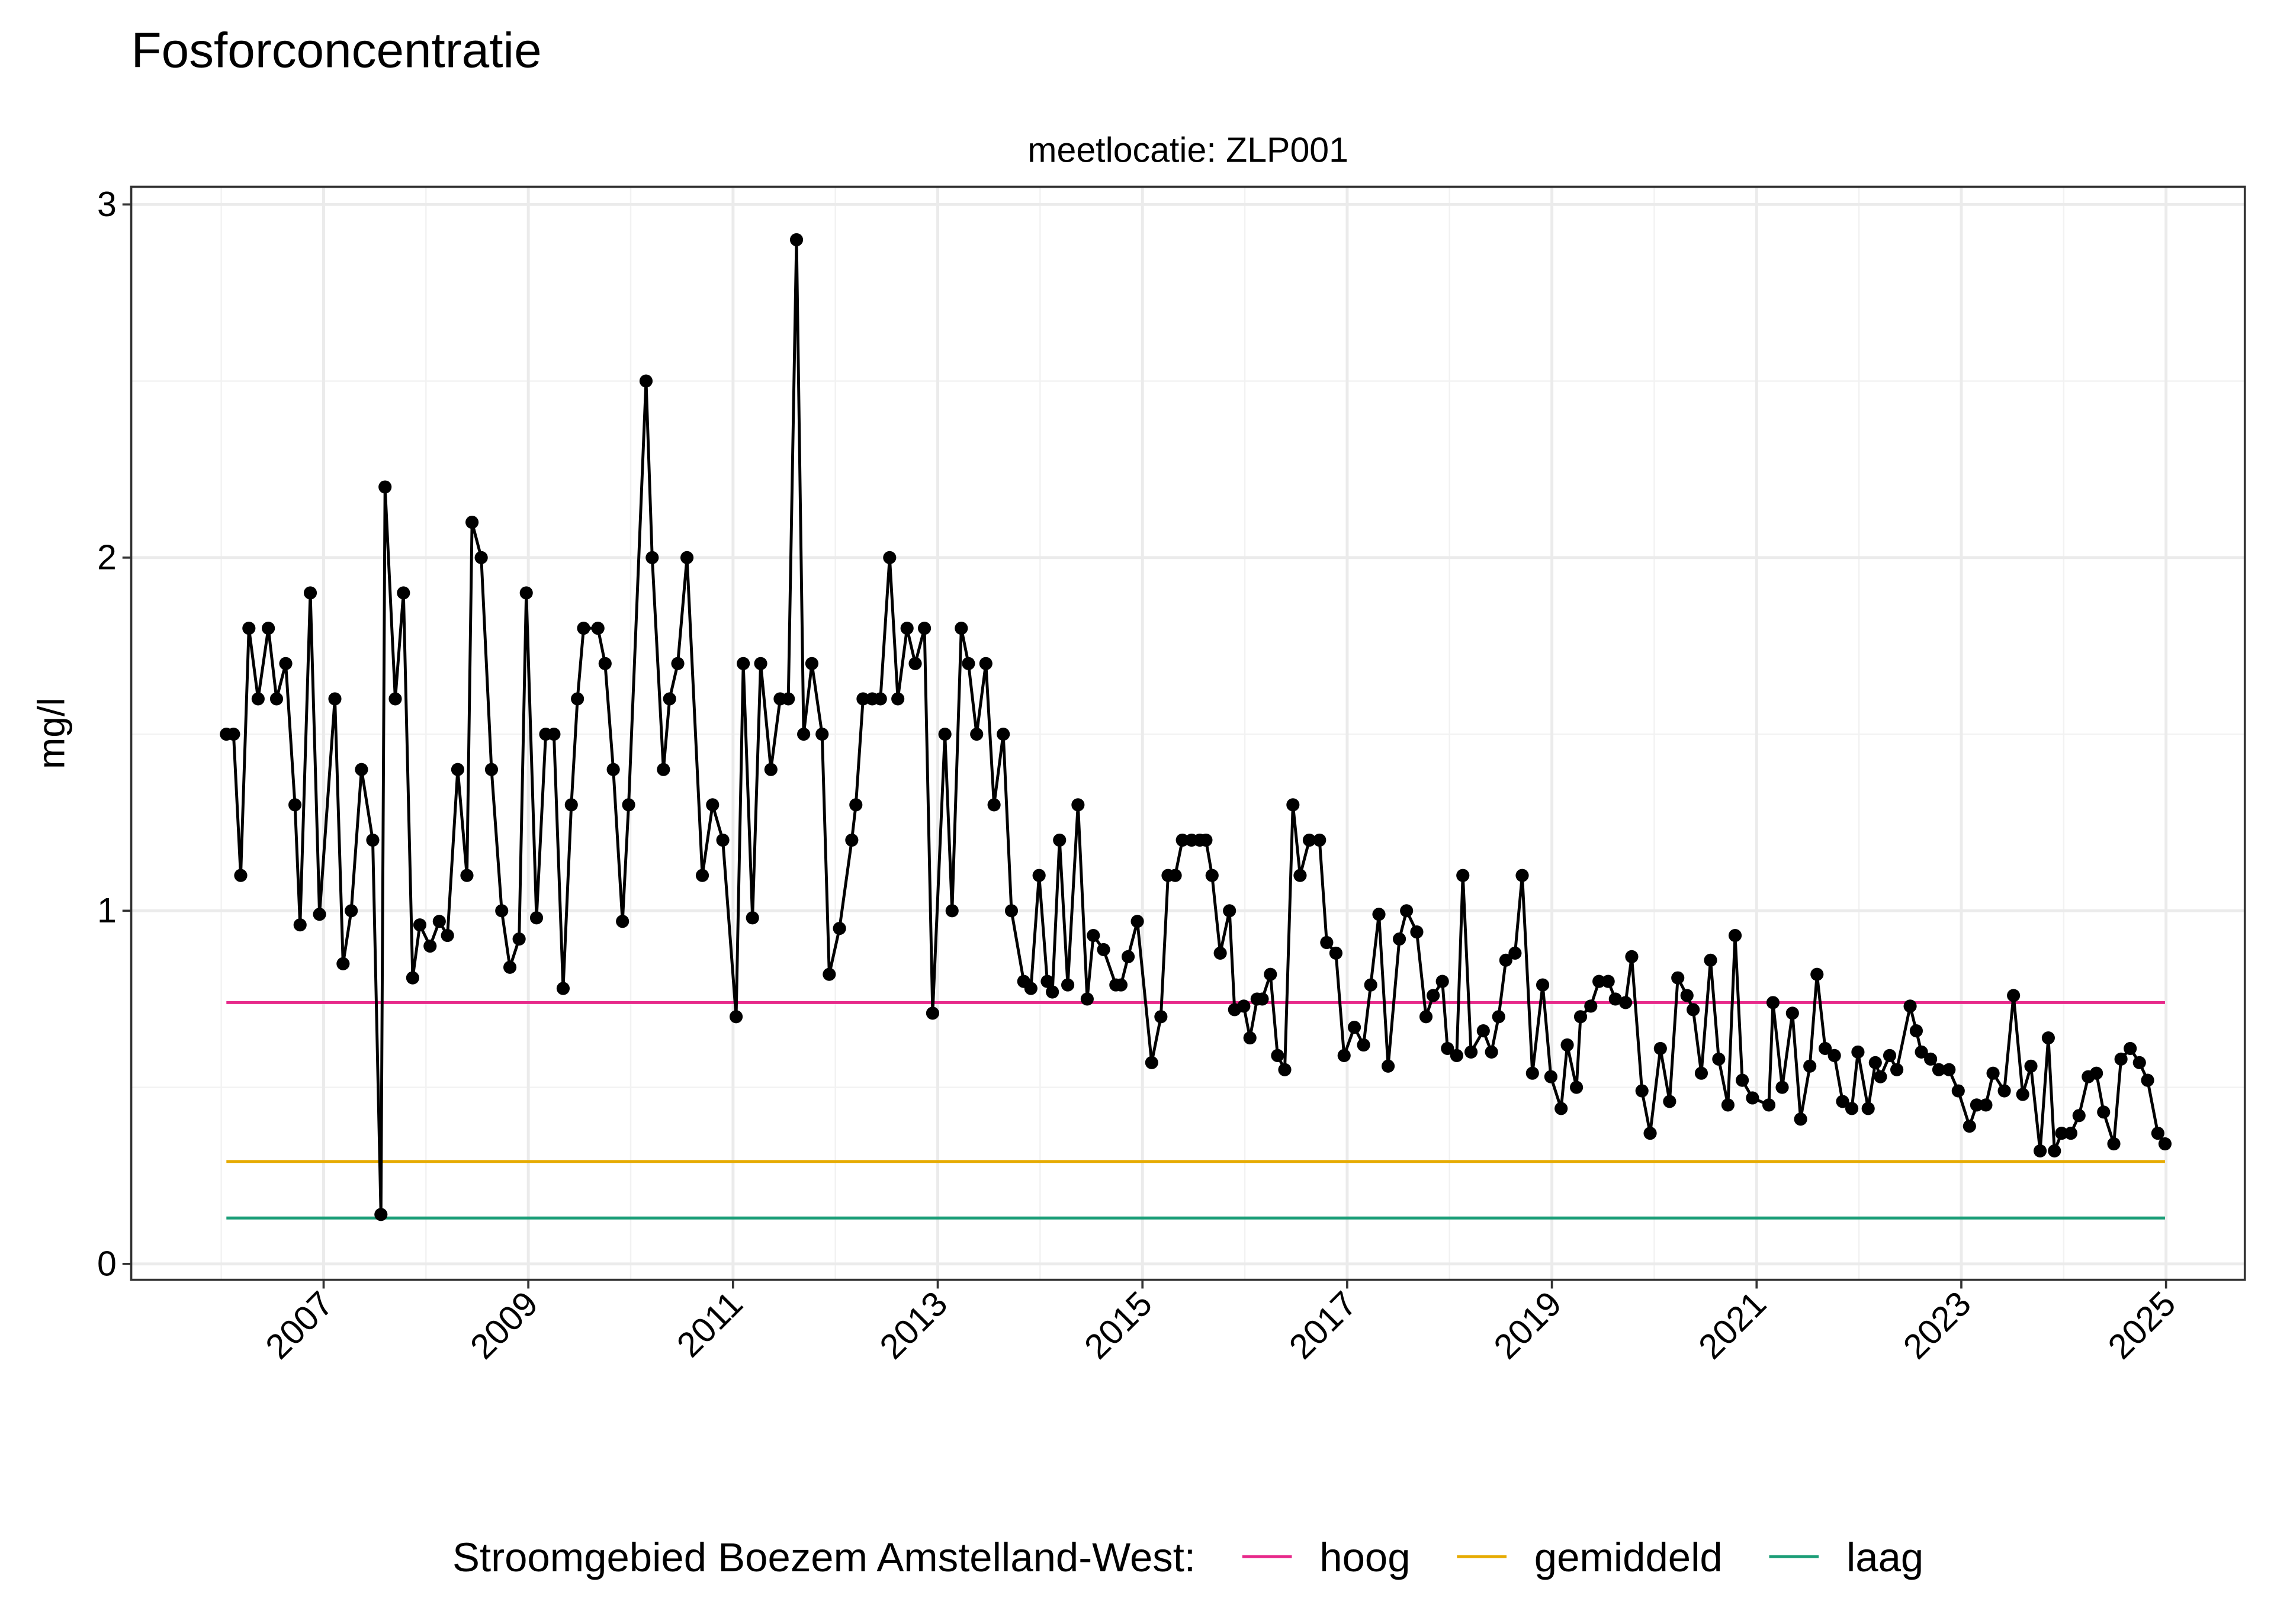 The width and height of the screenshot is (2274, 1624). I want to click on chart-title: Fosforconcentratie, so click(336, 50).